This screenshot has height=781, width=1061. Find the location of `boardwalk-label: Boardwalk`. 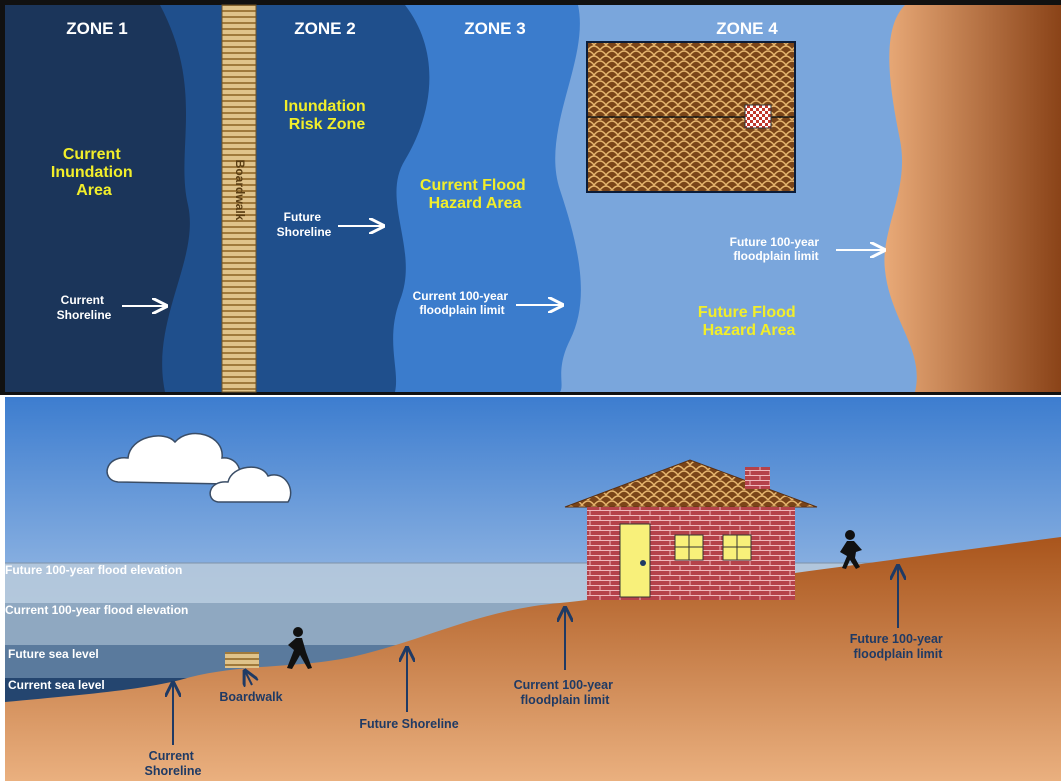

boardwalk-label: Boardwalk is located at coordinates (240, 190).